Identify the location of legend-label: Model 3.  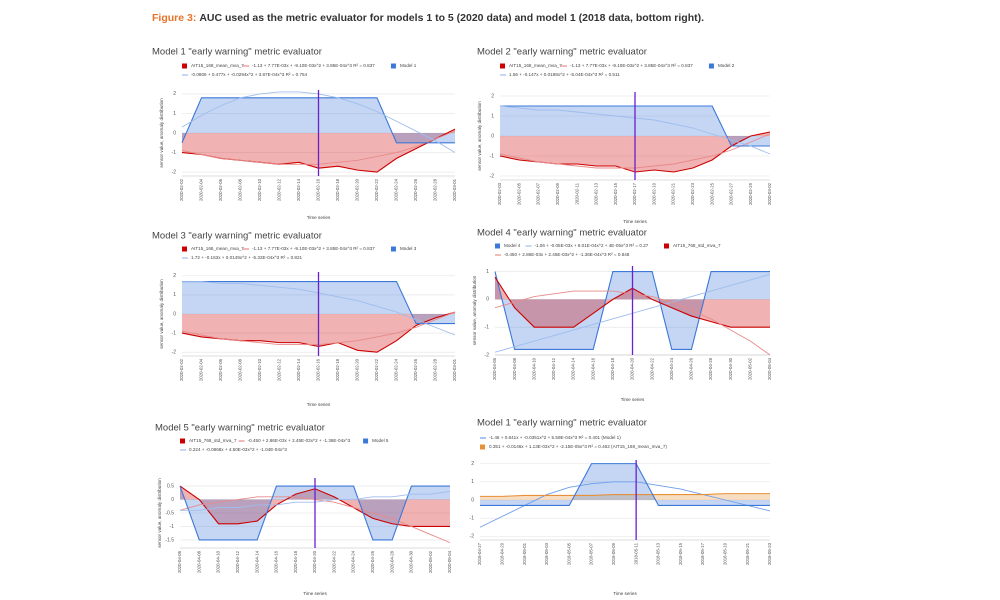
(408, 248).